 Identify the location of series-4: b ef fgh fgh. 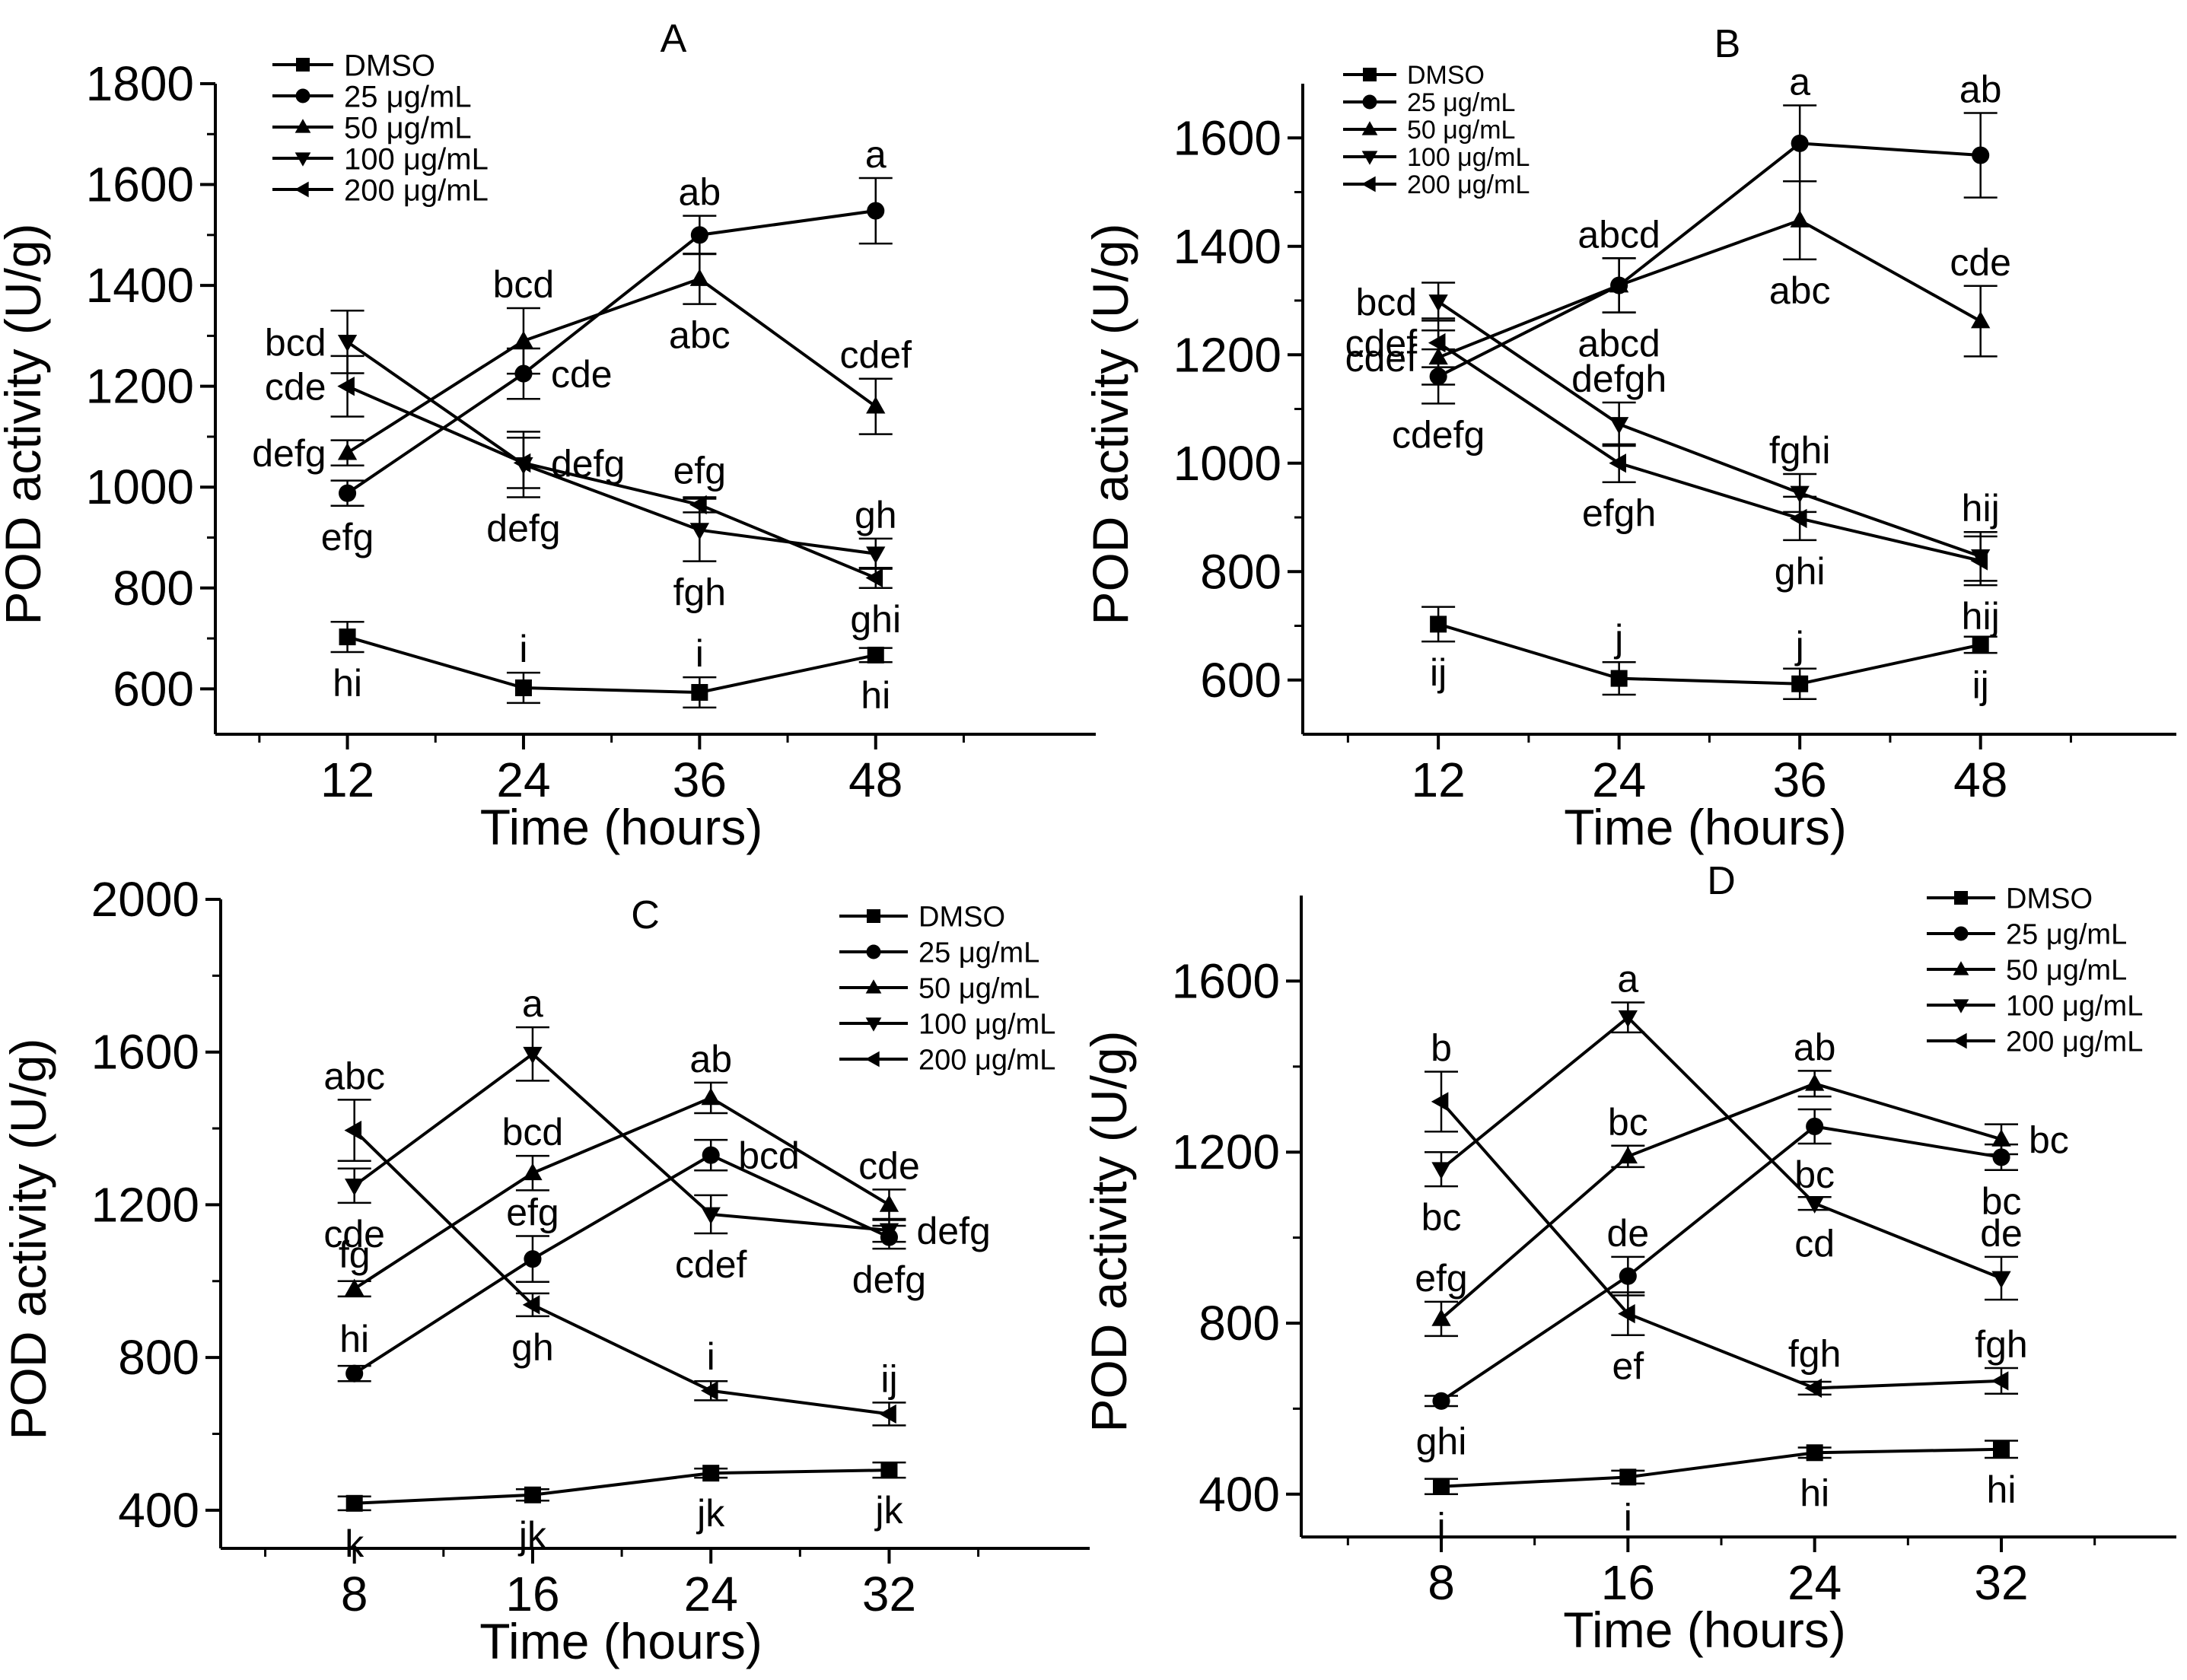
(1727, 1213).